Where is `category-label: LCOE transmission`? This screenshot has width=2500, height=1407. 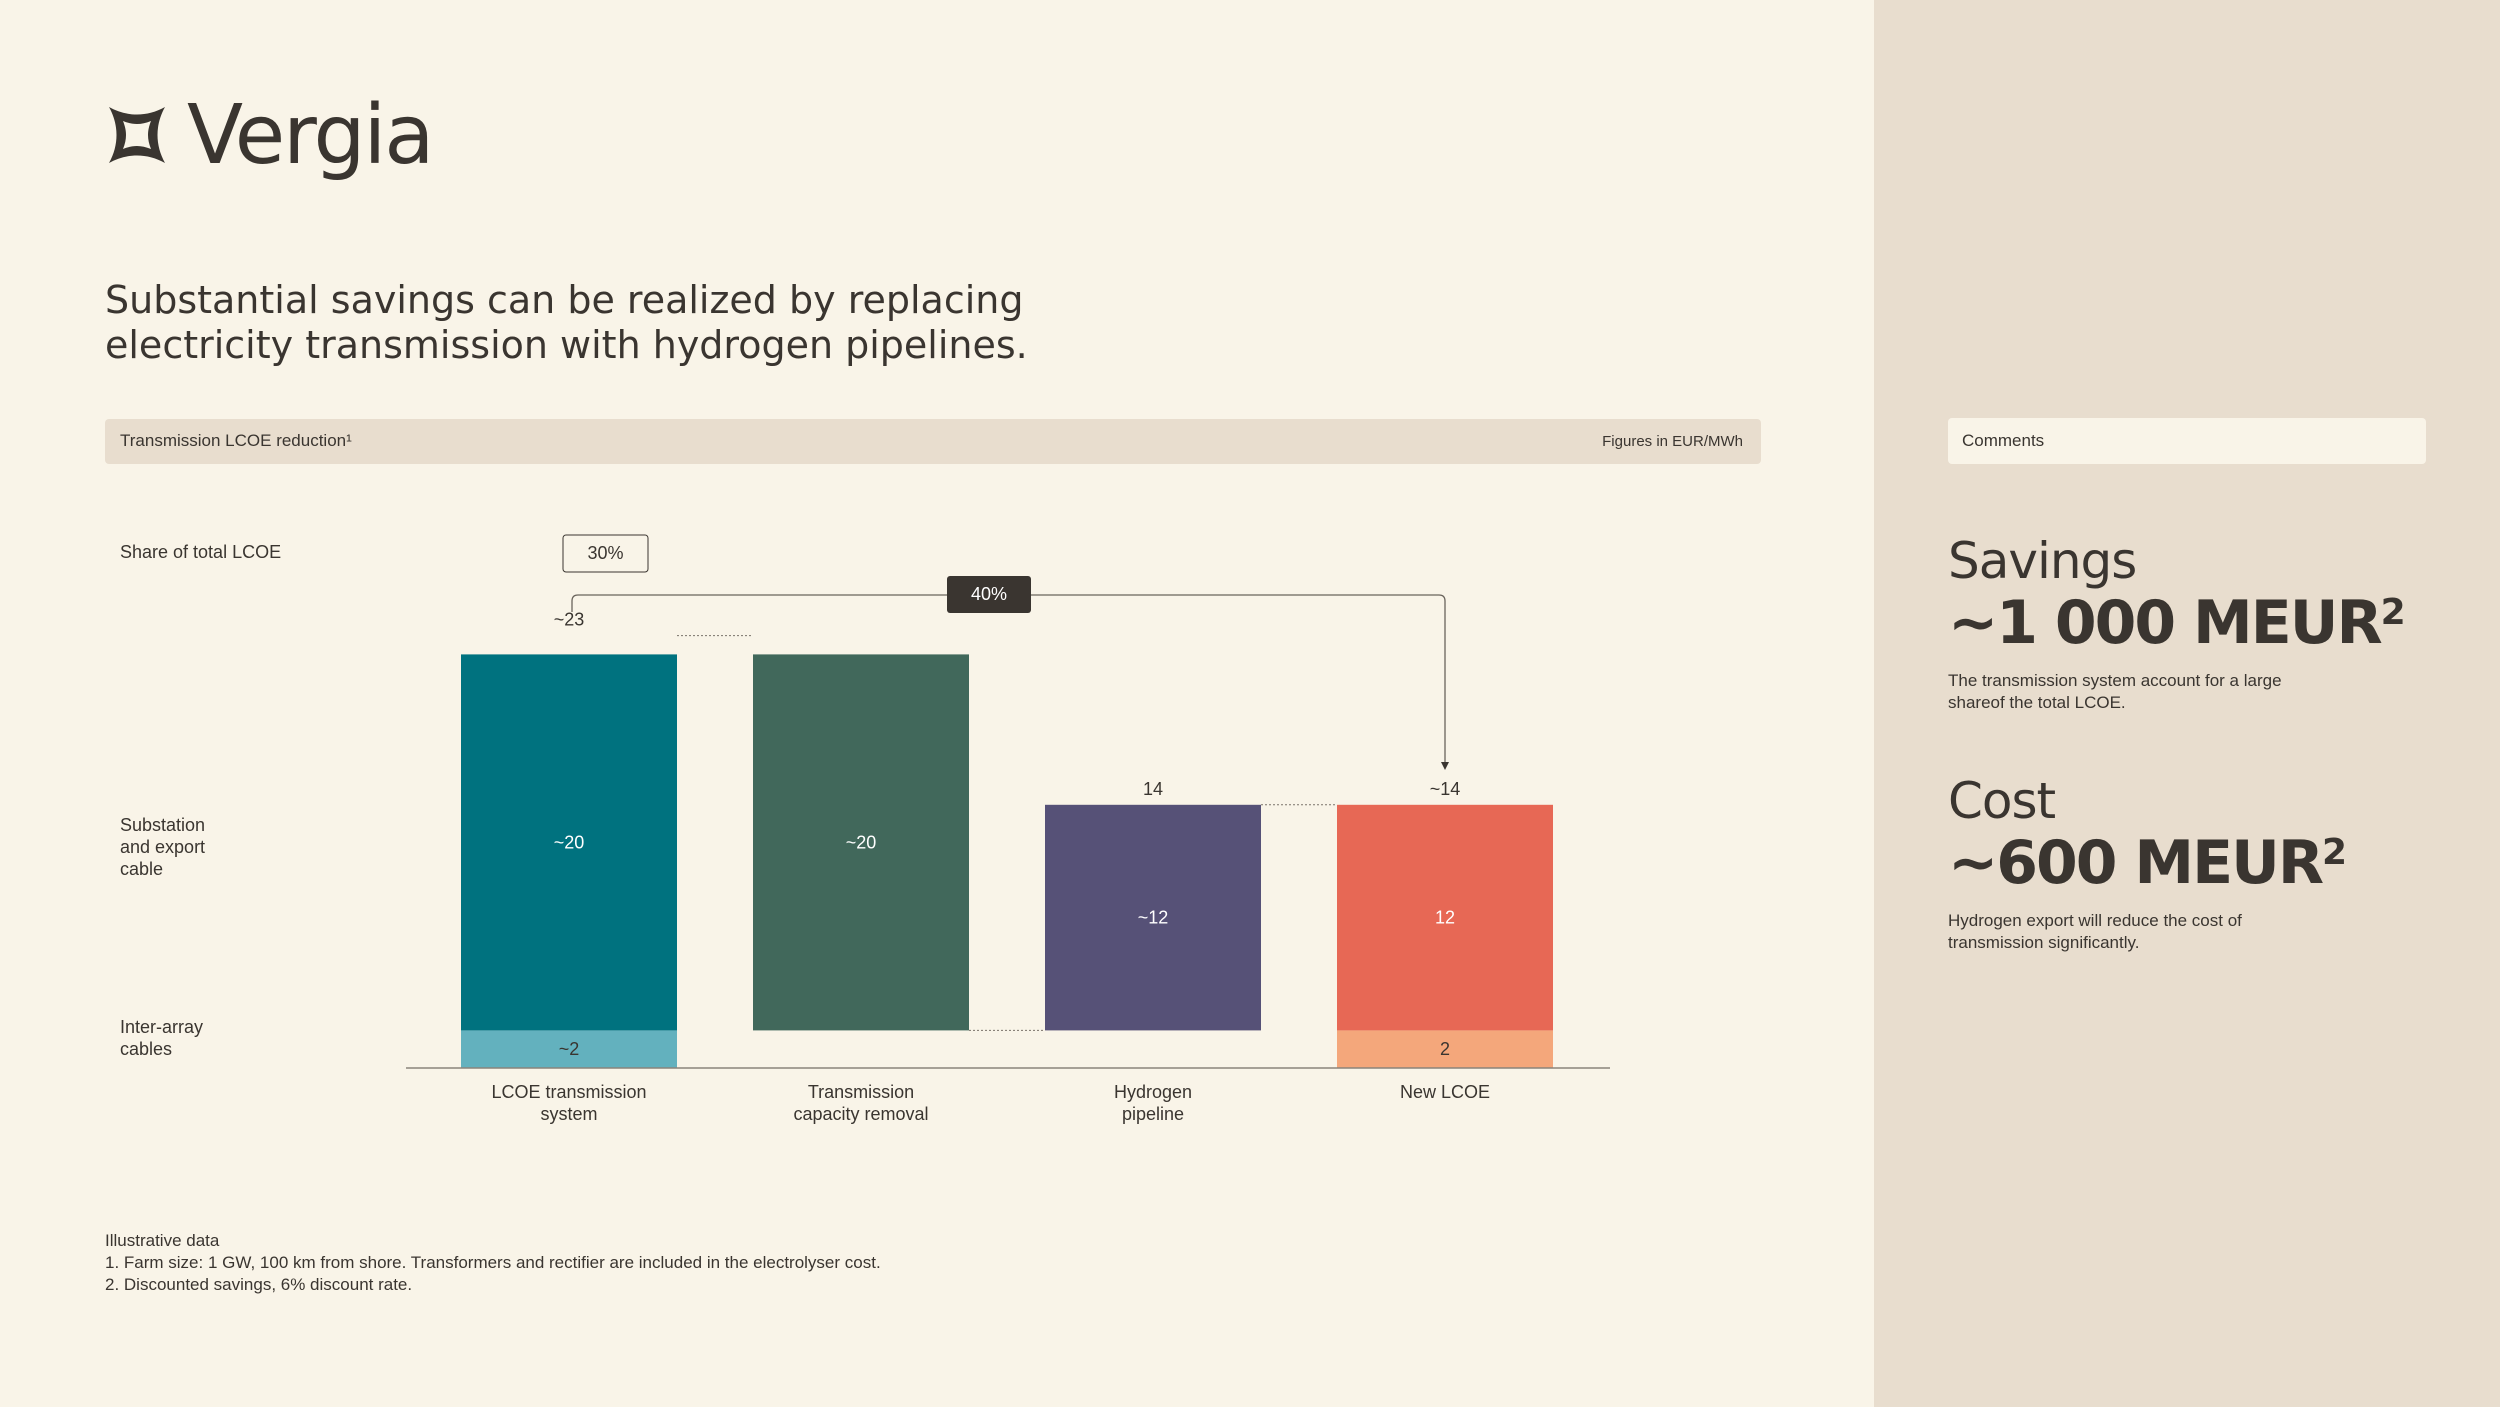 category-label: LCOE transmission is located at coordinates (568, 1092).